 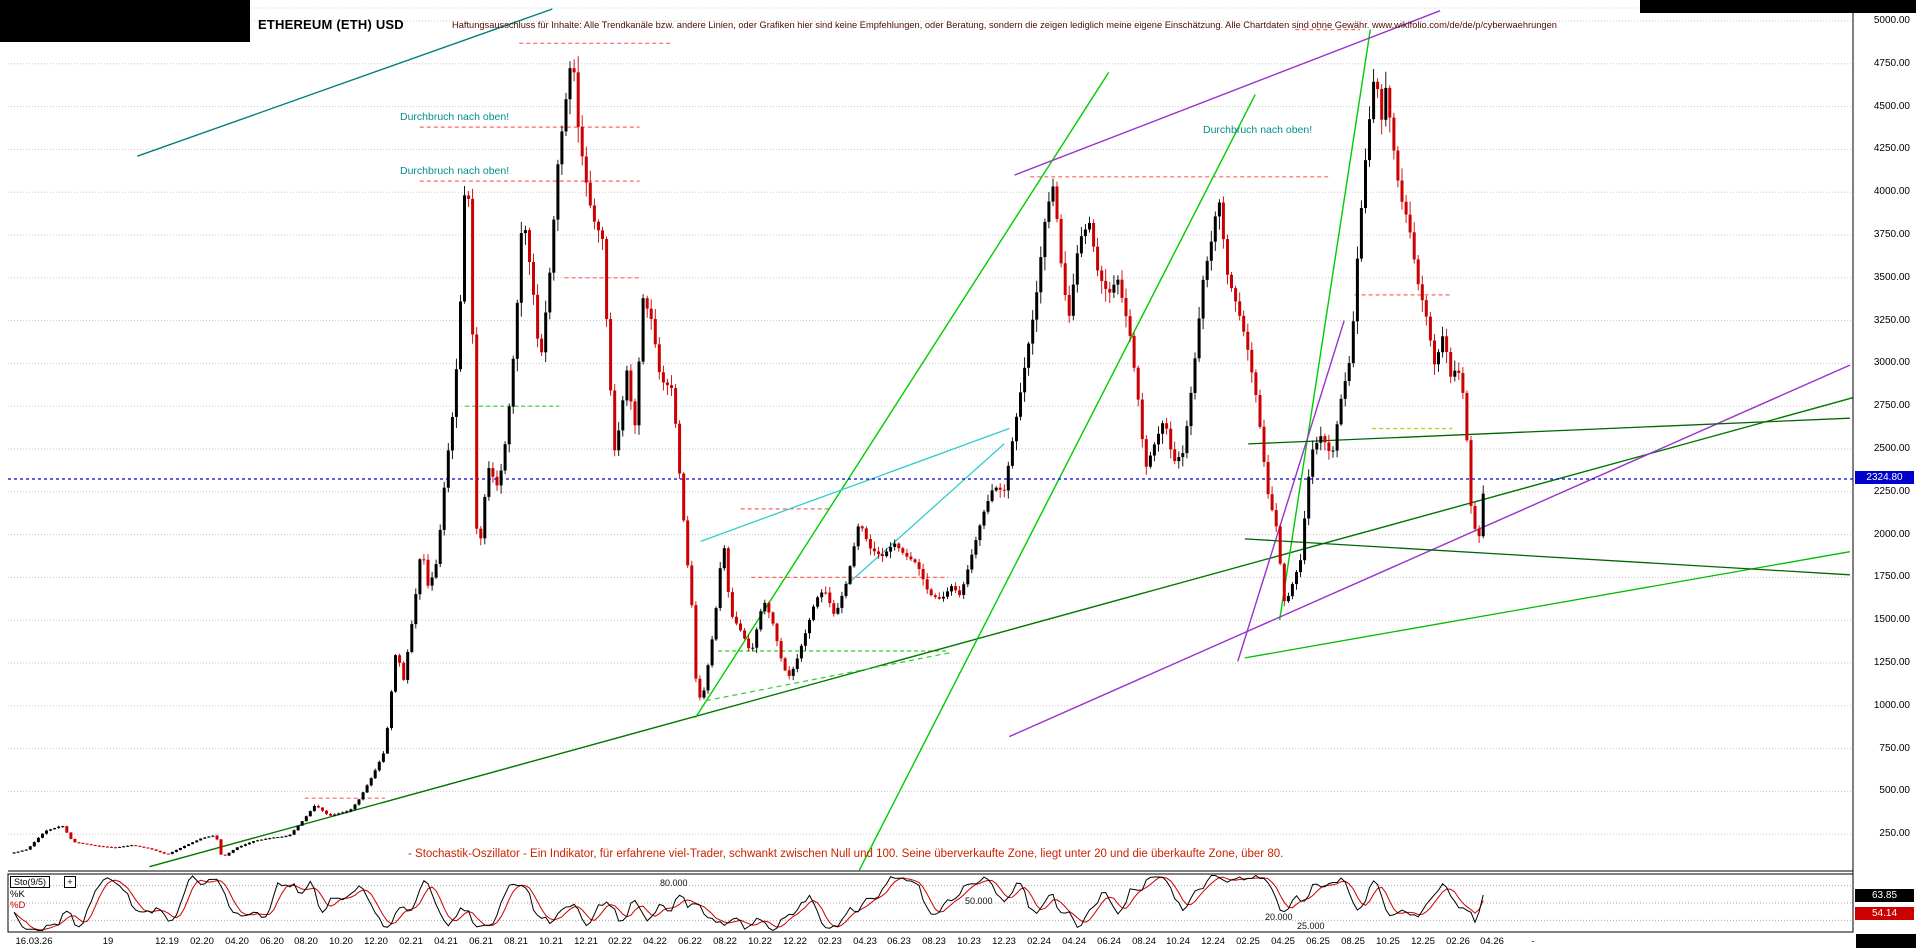 I want to click on date-axis-label: 08.24, so click(x=1144, y=941).